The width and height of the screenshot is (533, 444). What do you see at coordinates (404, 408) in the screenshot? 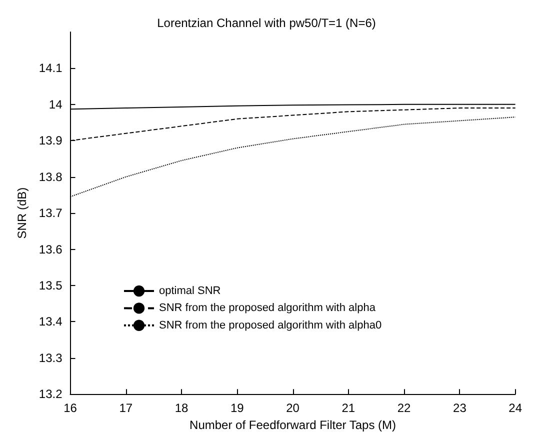
I see `x-tick-label: 22` at bounding box center [404, 408].